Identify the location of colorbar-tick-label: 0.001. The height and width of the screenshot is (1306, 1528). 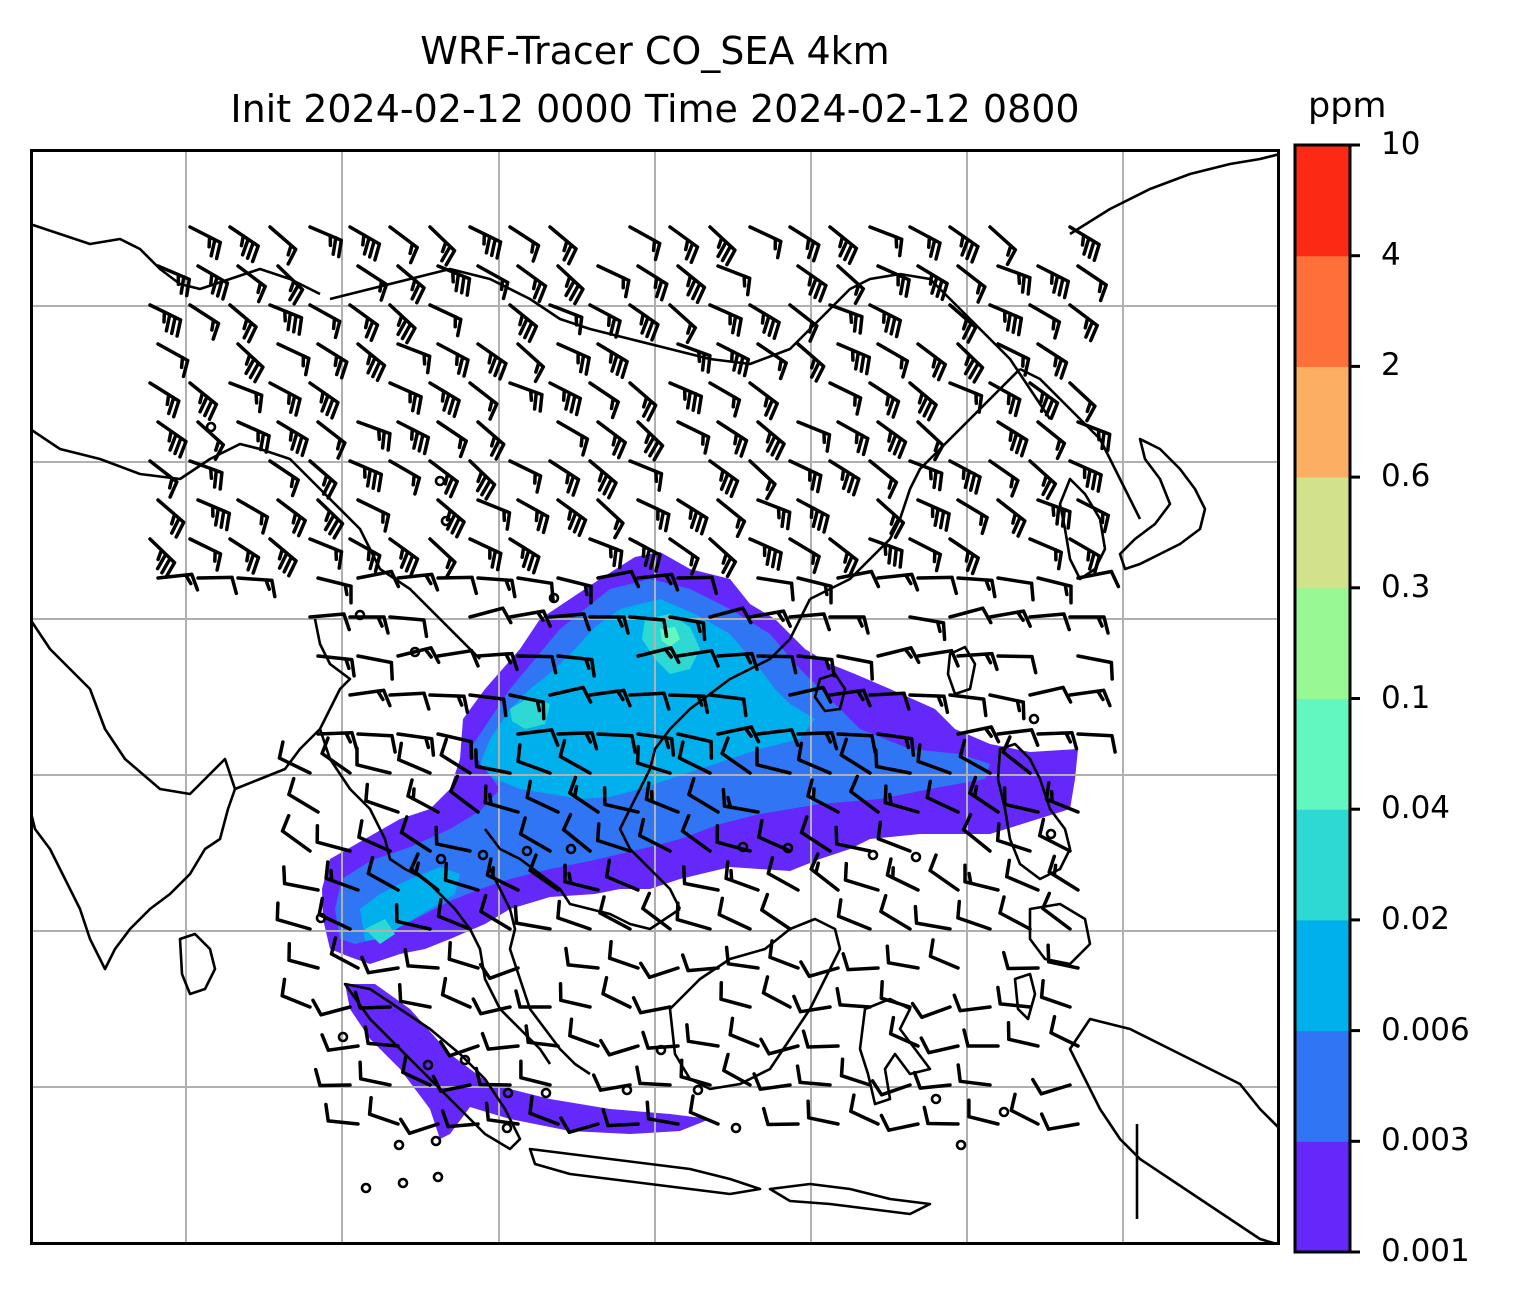
(1425, 1251).